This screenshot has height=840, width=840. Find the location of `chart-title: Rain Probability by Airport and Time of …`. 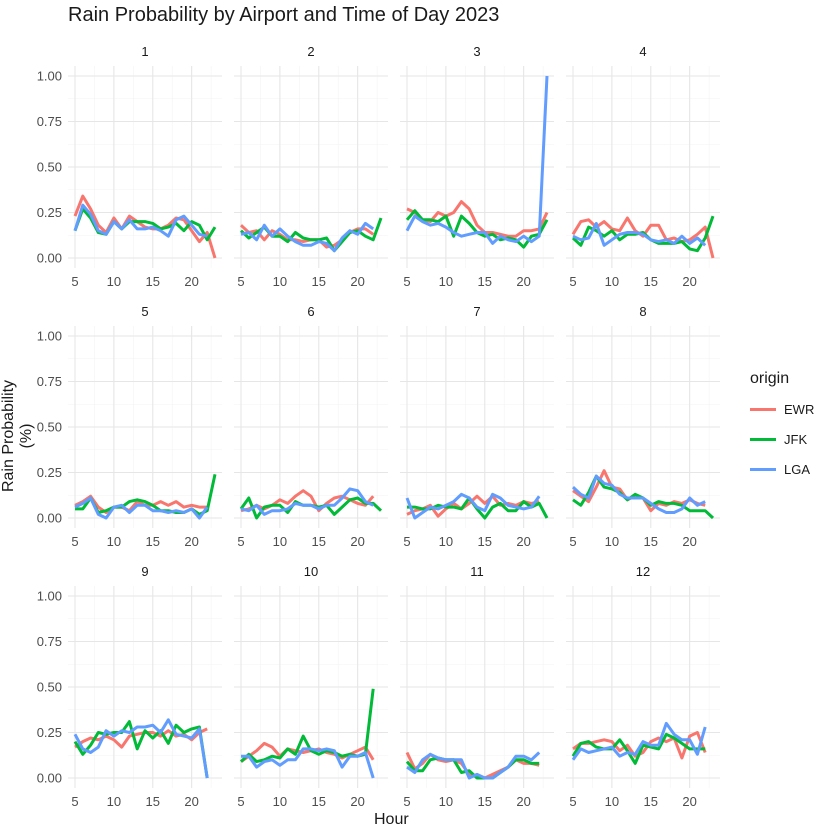

chart-title: Rain Probability by Airport and Time of … is located at coordinates (284, 15).